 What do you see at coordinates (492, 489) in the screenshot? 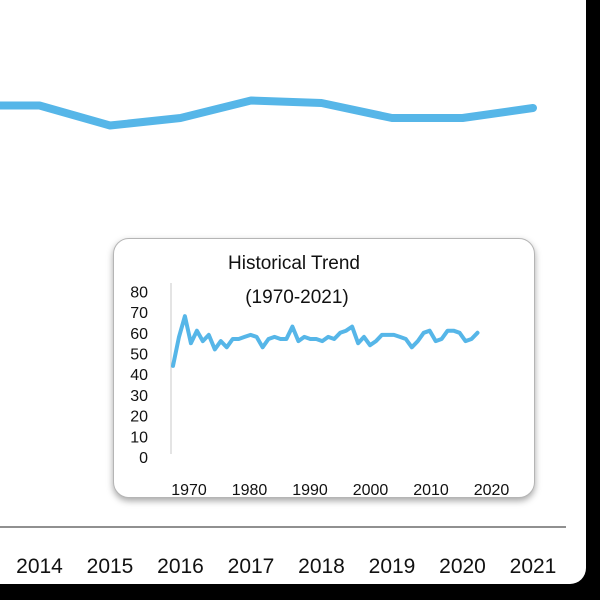
I see `inset-x-tick-2020: 2020` at bounding box center [492, 489].